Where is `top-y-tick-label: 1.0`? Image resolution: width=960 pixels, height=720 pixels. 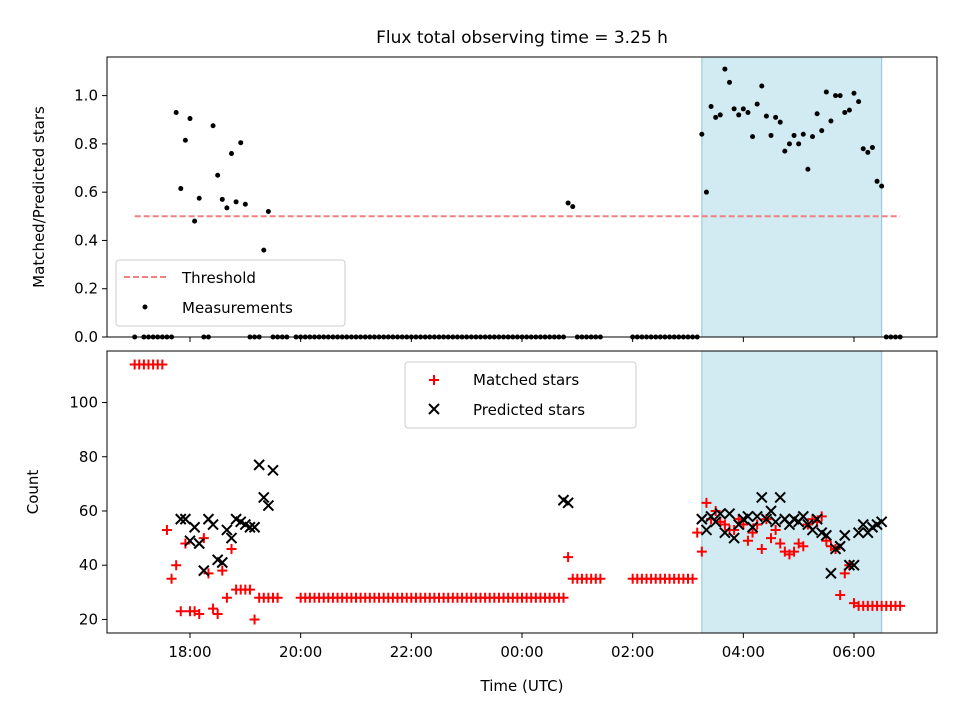 top-y-tick-label: 1.0 is located at coordinates (86, 96).